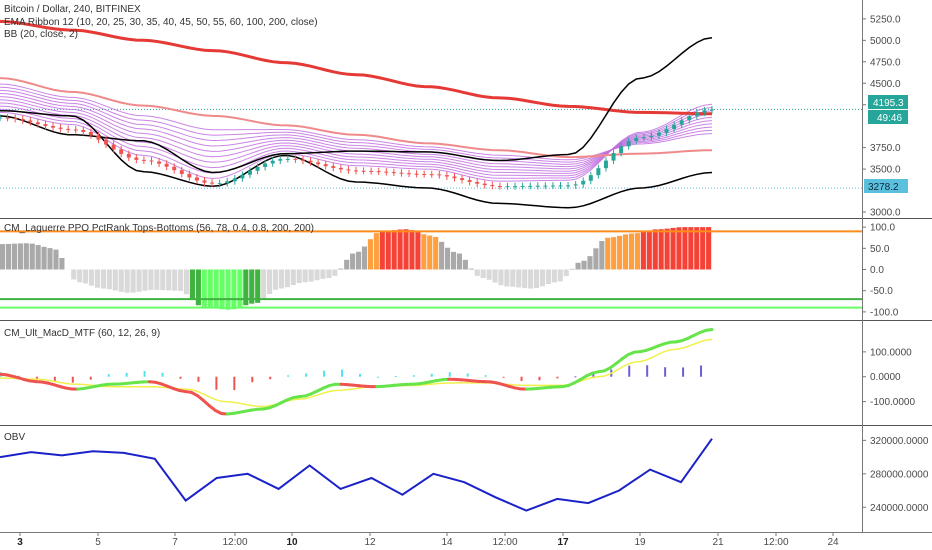 Image resolution: width=932 pixels, height=550 pixels. What do you see at coordinates (356, 475) in the screenshot?
I see `obv-pane` at bounding box center [356, 475].